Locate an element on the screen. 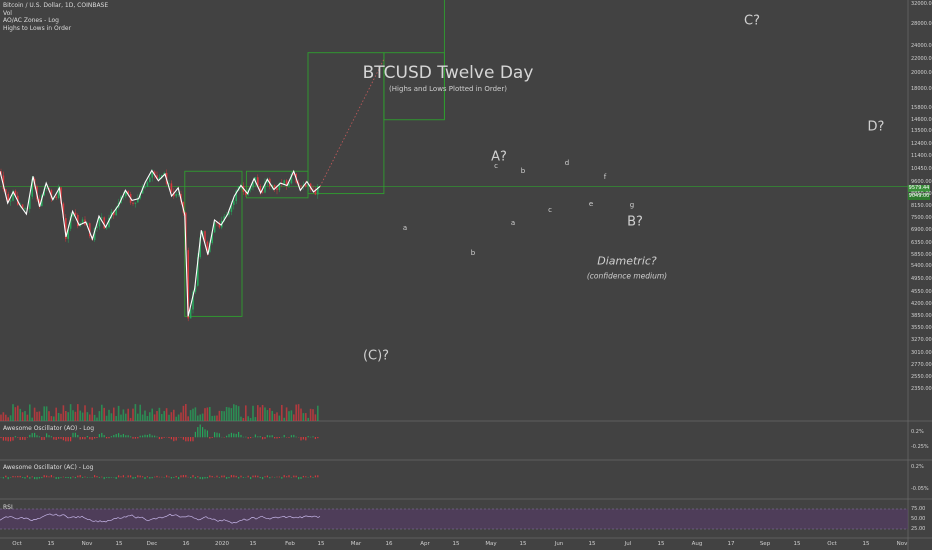 The width and height of the screenshot is (932, 550). indicator-ao-ac-zones: AO/AC Zones - Log is located at coordinates (31, 20).